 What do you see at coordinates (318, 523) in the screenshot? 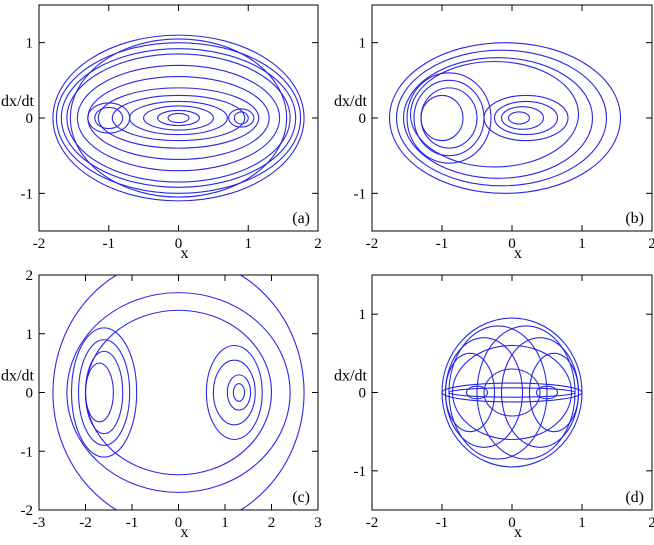
I see `x-tick-label: 3` at bounding box center [318, 523].